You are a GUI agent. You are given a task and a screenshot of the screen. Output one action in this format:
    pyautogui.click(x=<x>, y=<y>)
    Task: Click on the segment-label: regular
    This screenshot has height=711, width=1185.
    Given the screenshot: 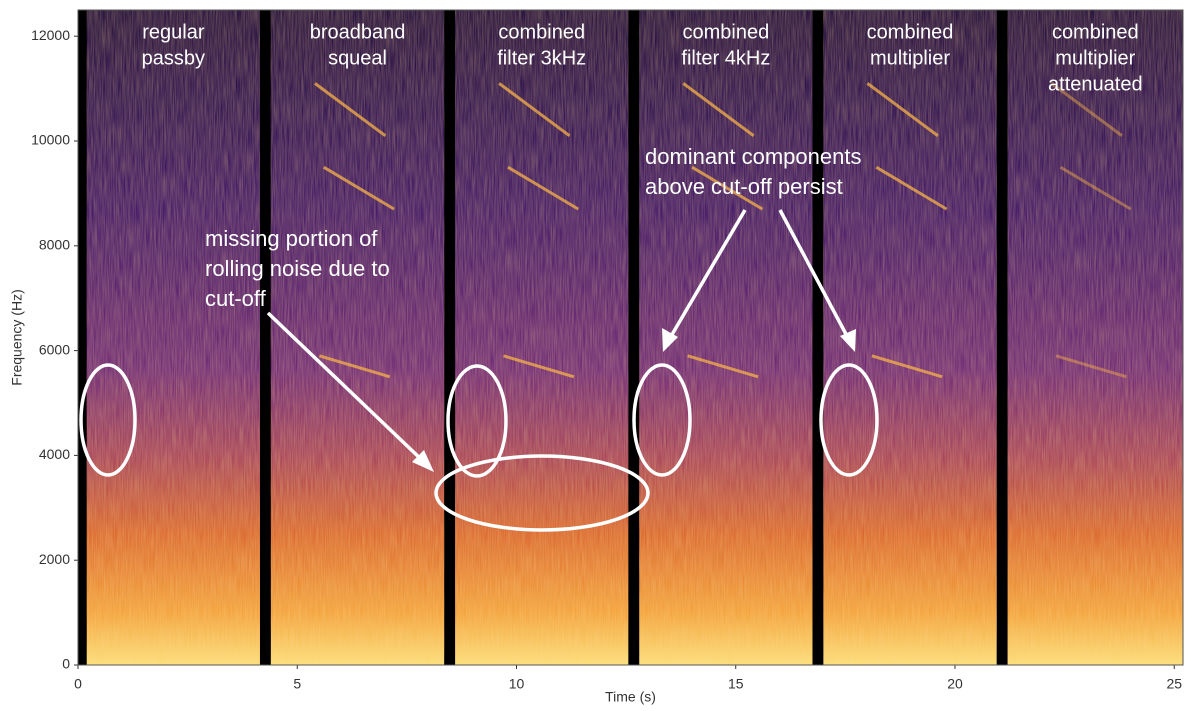 What is the action you would take?
    pyautogui.click(x=173, y=32)
    